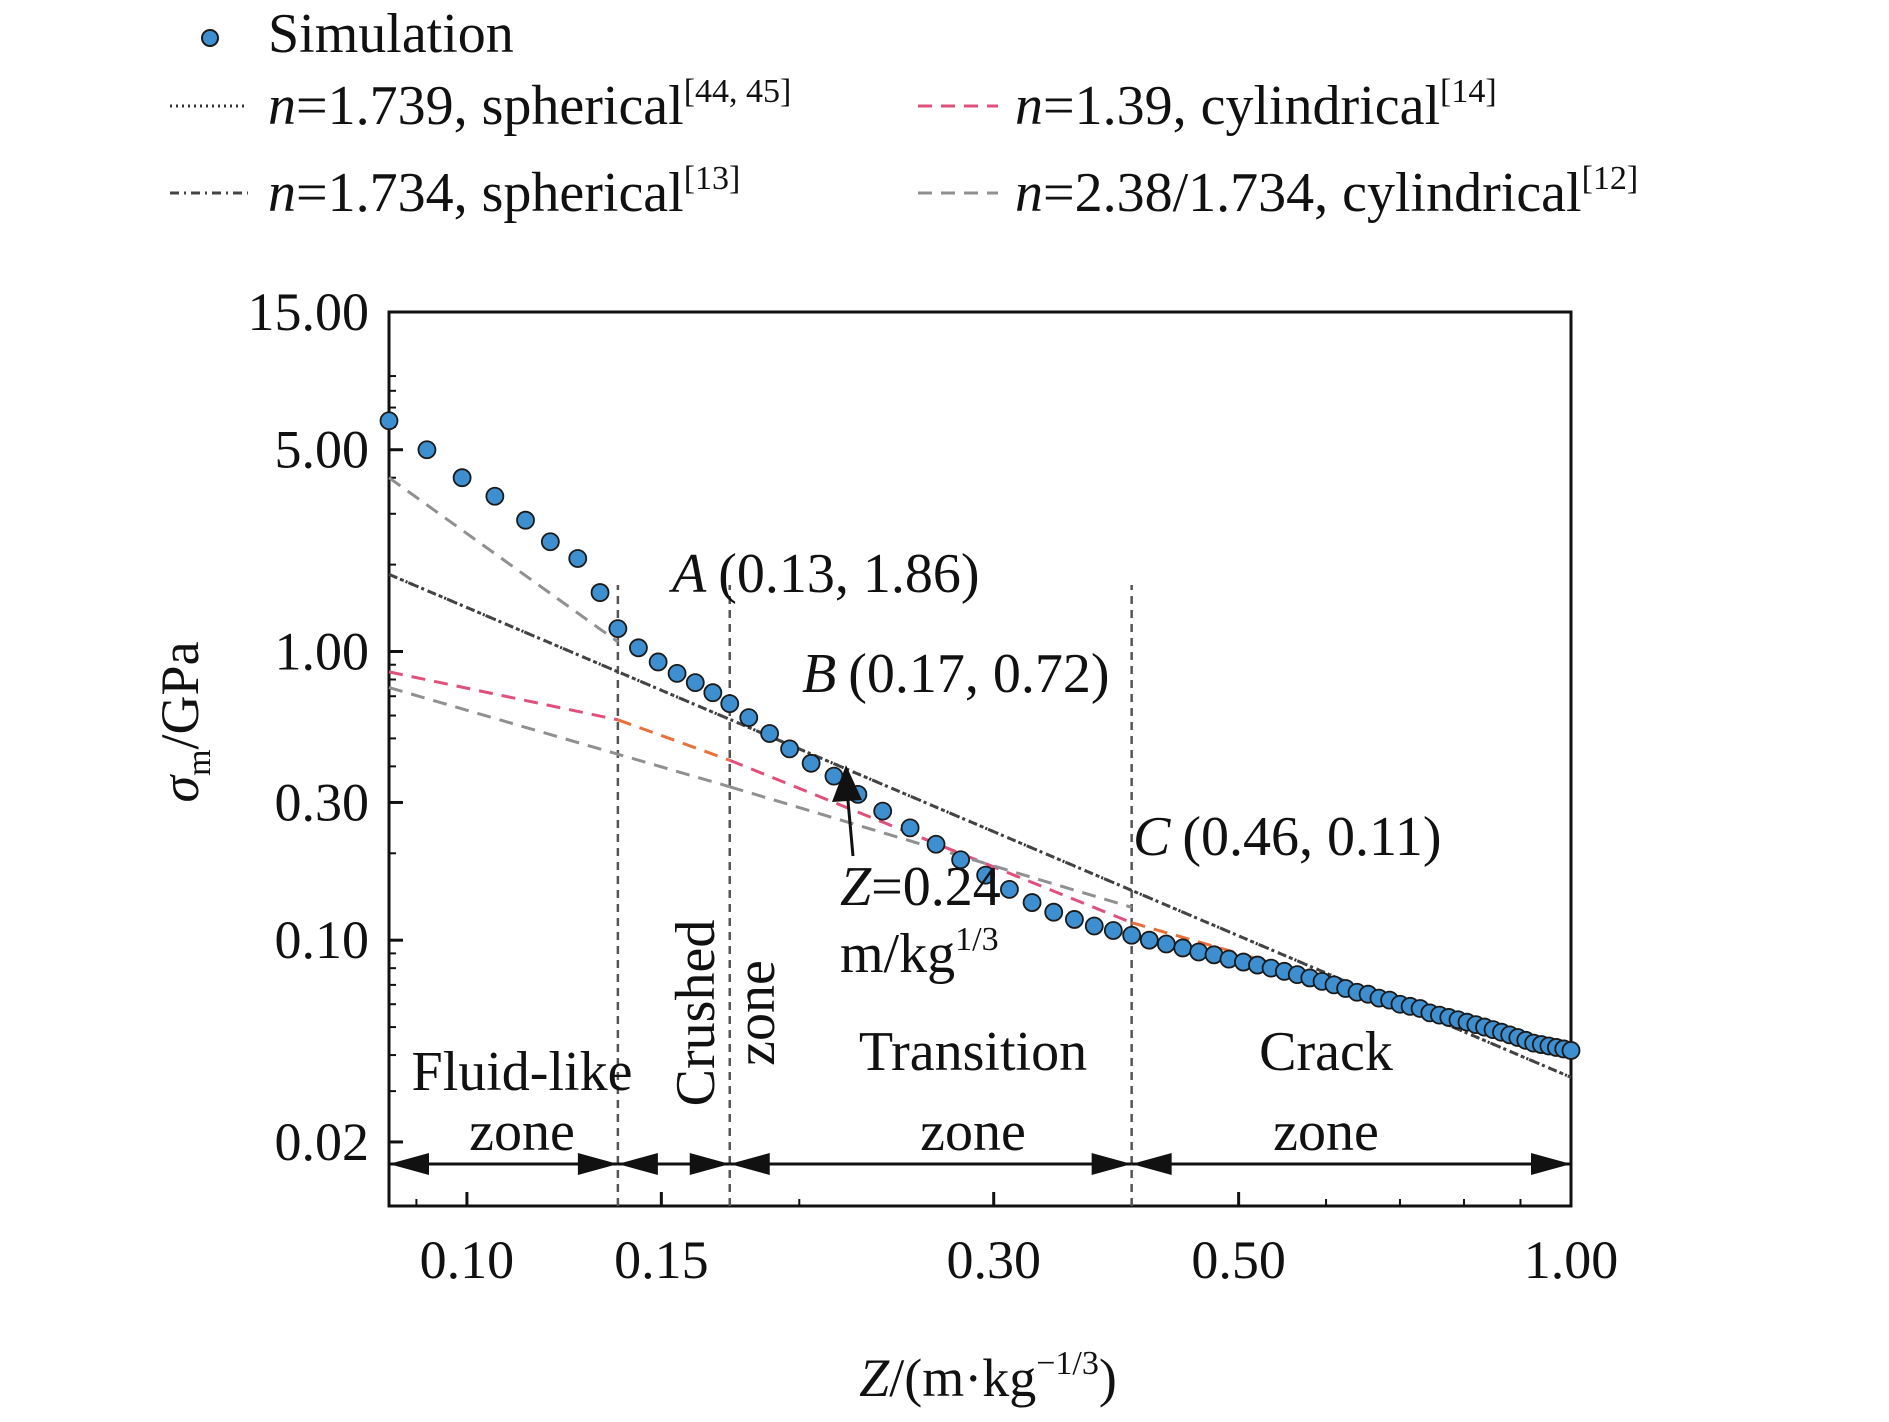 Image resolution: width=1889 pixels, height=1422 pixels. I want to click on y-axis: 0.02 0.10 0.30 1.00 5.00 15.00, so click(325, 727).